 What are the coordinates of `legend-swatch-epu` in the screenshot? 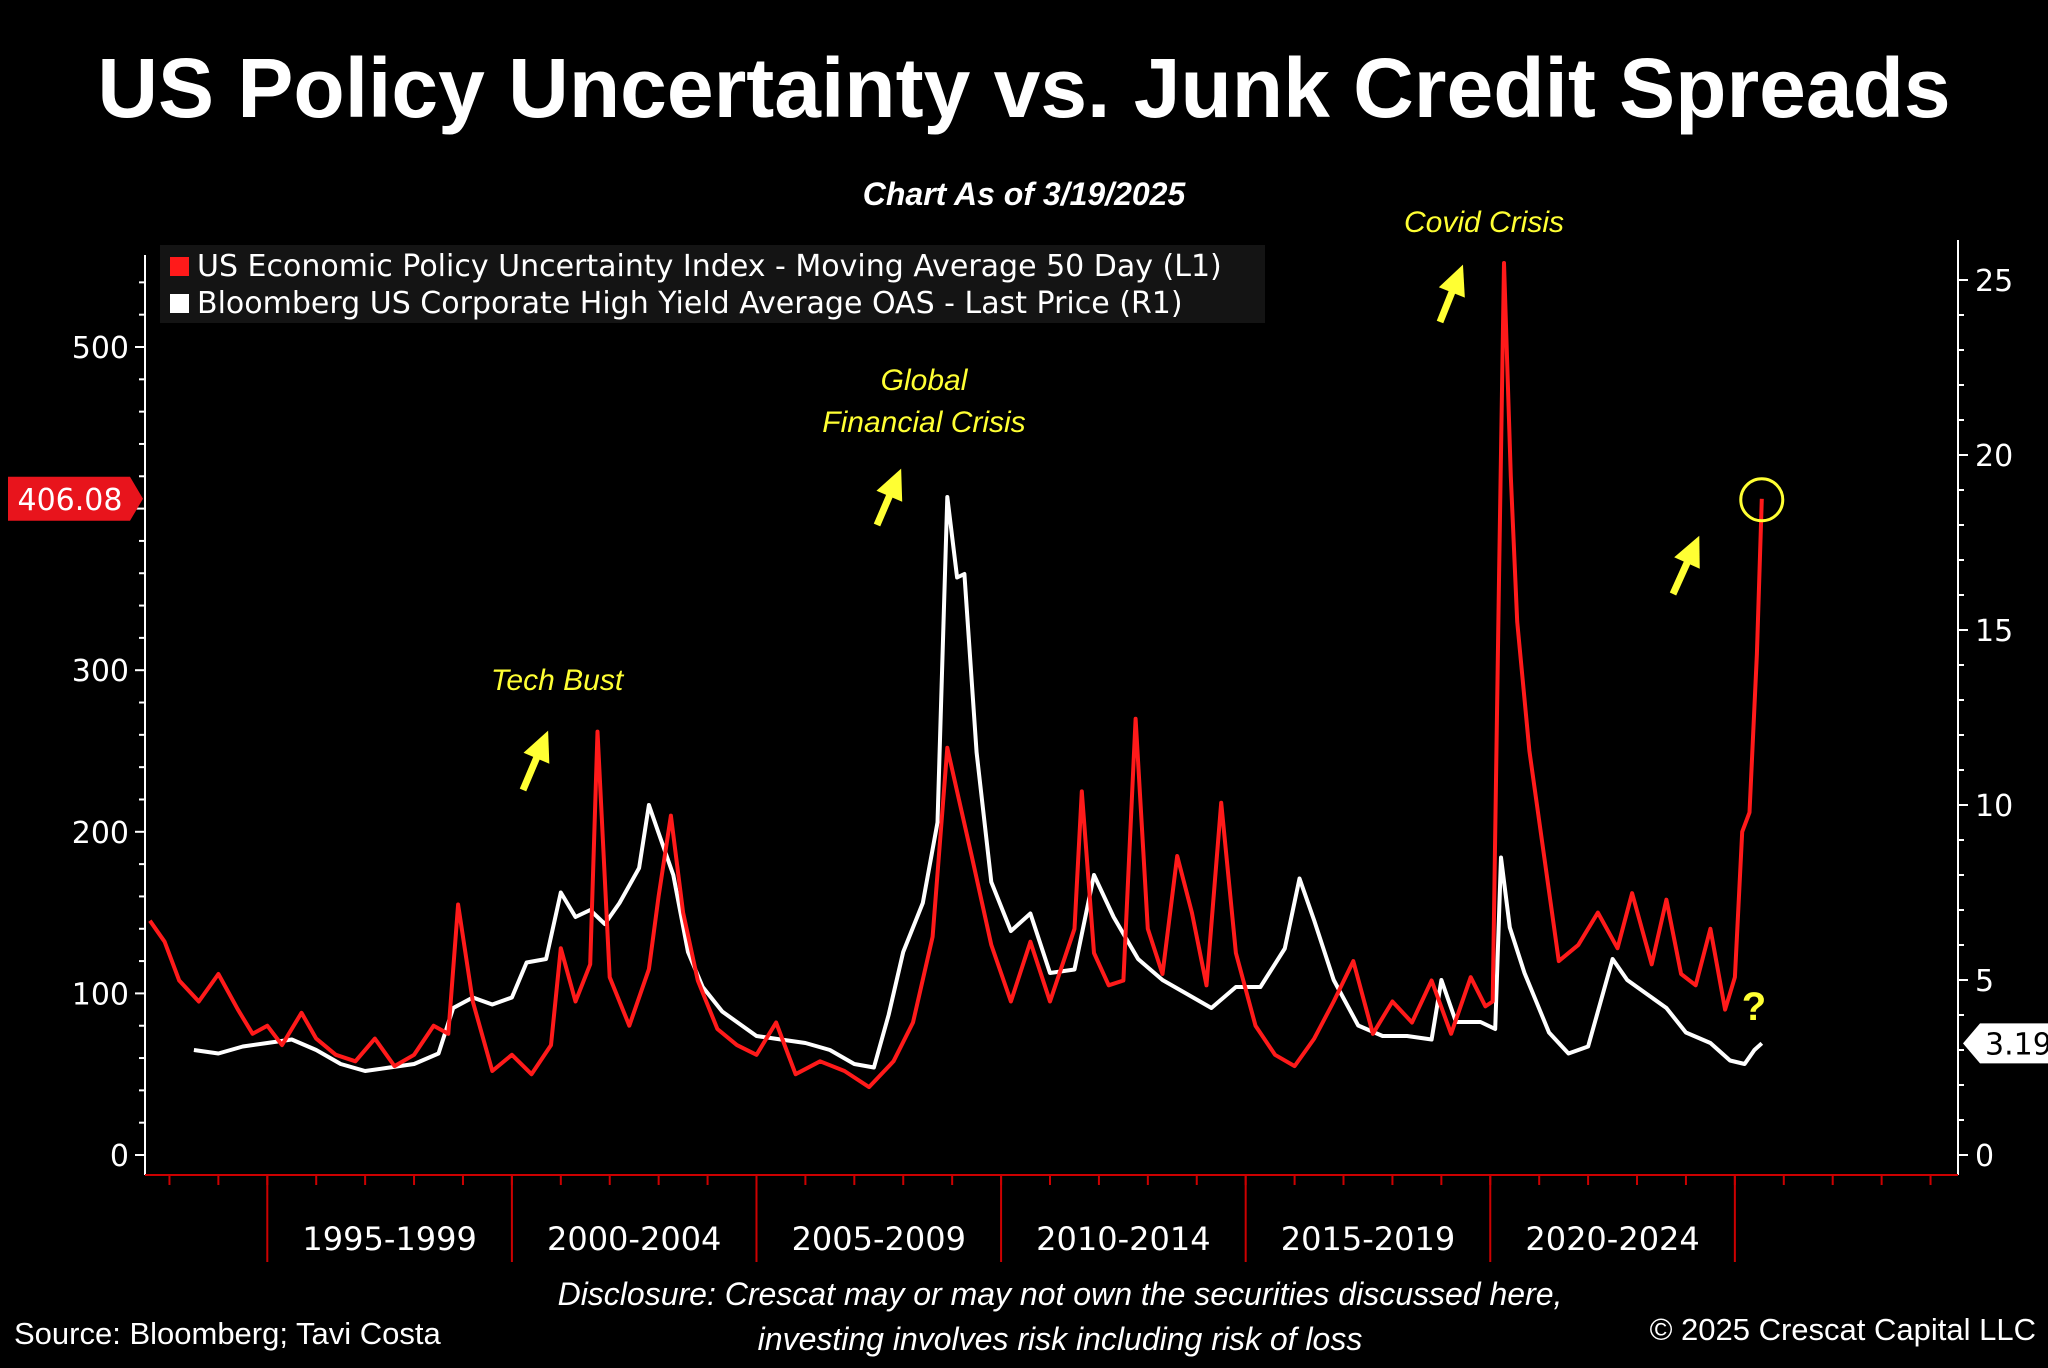 It's located at (179, 266).